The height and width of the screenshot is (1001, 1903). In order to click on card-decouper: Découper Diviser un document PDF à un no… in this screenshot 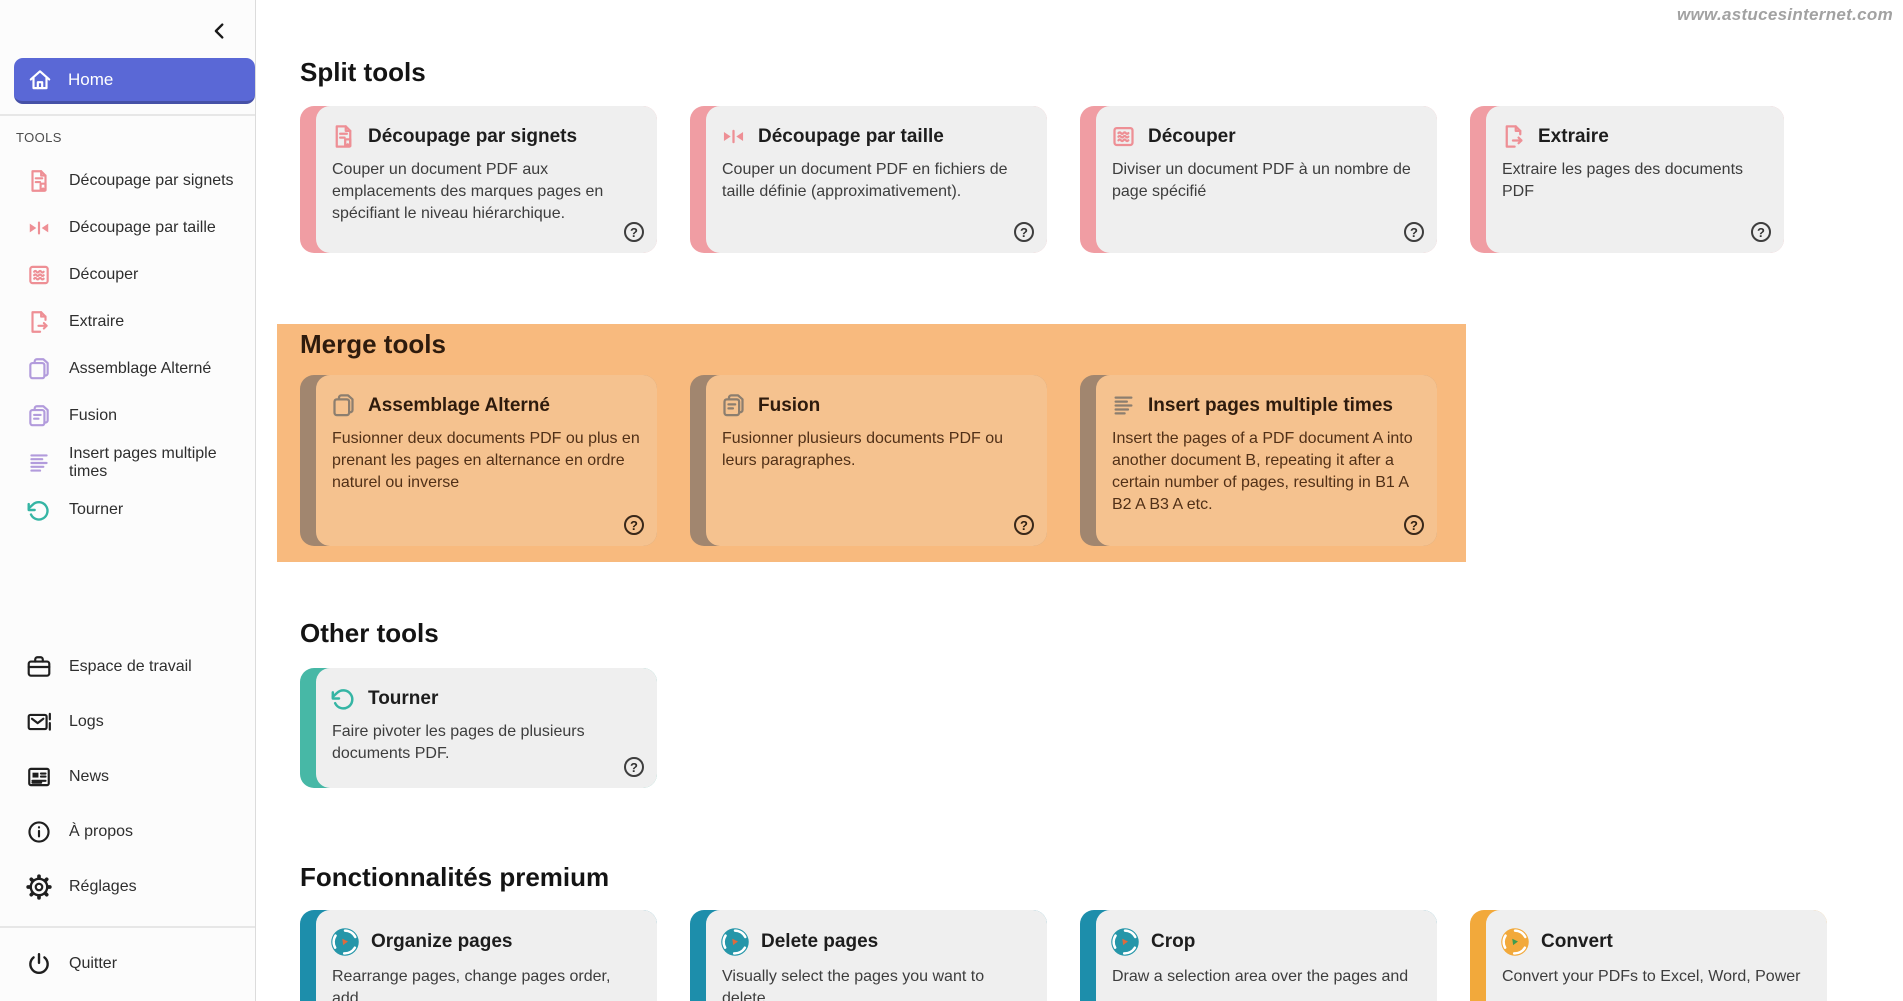, I will do `click(1258, 179)`.